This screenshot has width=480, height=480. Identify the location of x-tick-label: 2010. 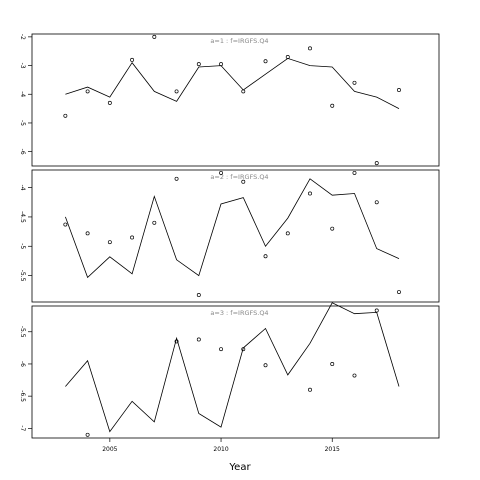
(220, 449).